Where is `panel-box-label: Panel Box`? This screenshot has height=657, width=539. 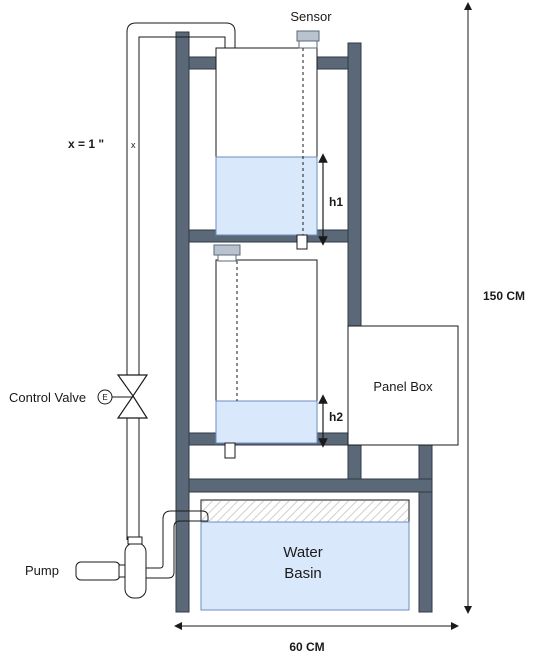 panel-box-label: Panel Box is located at coordinates (403, 386).